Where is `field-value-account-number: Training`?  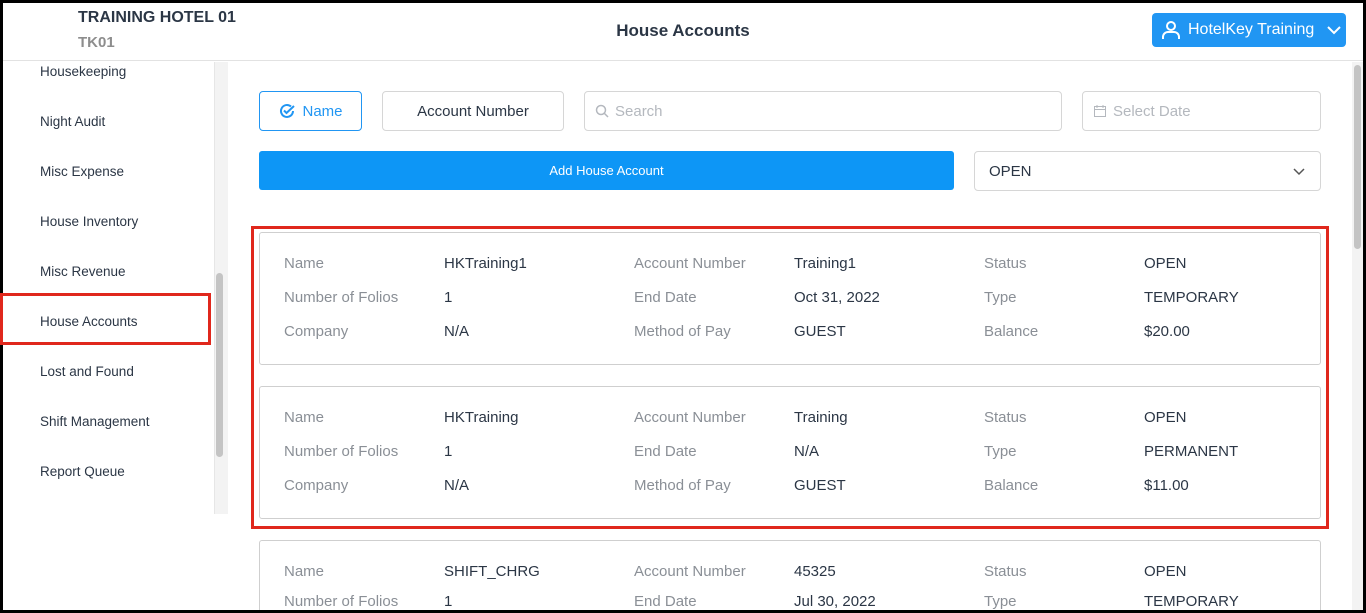 field-value-account-number: Training is located at coordinates (821, 417).